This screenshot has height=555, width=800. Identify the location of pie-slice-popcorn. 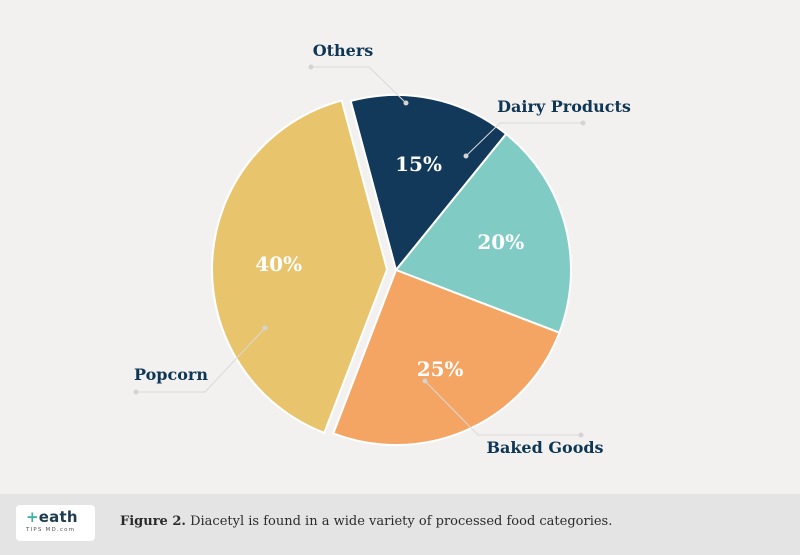
(300, 267).